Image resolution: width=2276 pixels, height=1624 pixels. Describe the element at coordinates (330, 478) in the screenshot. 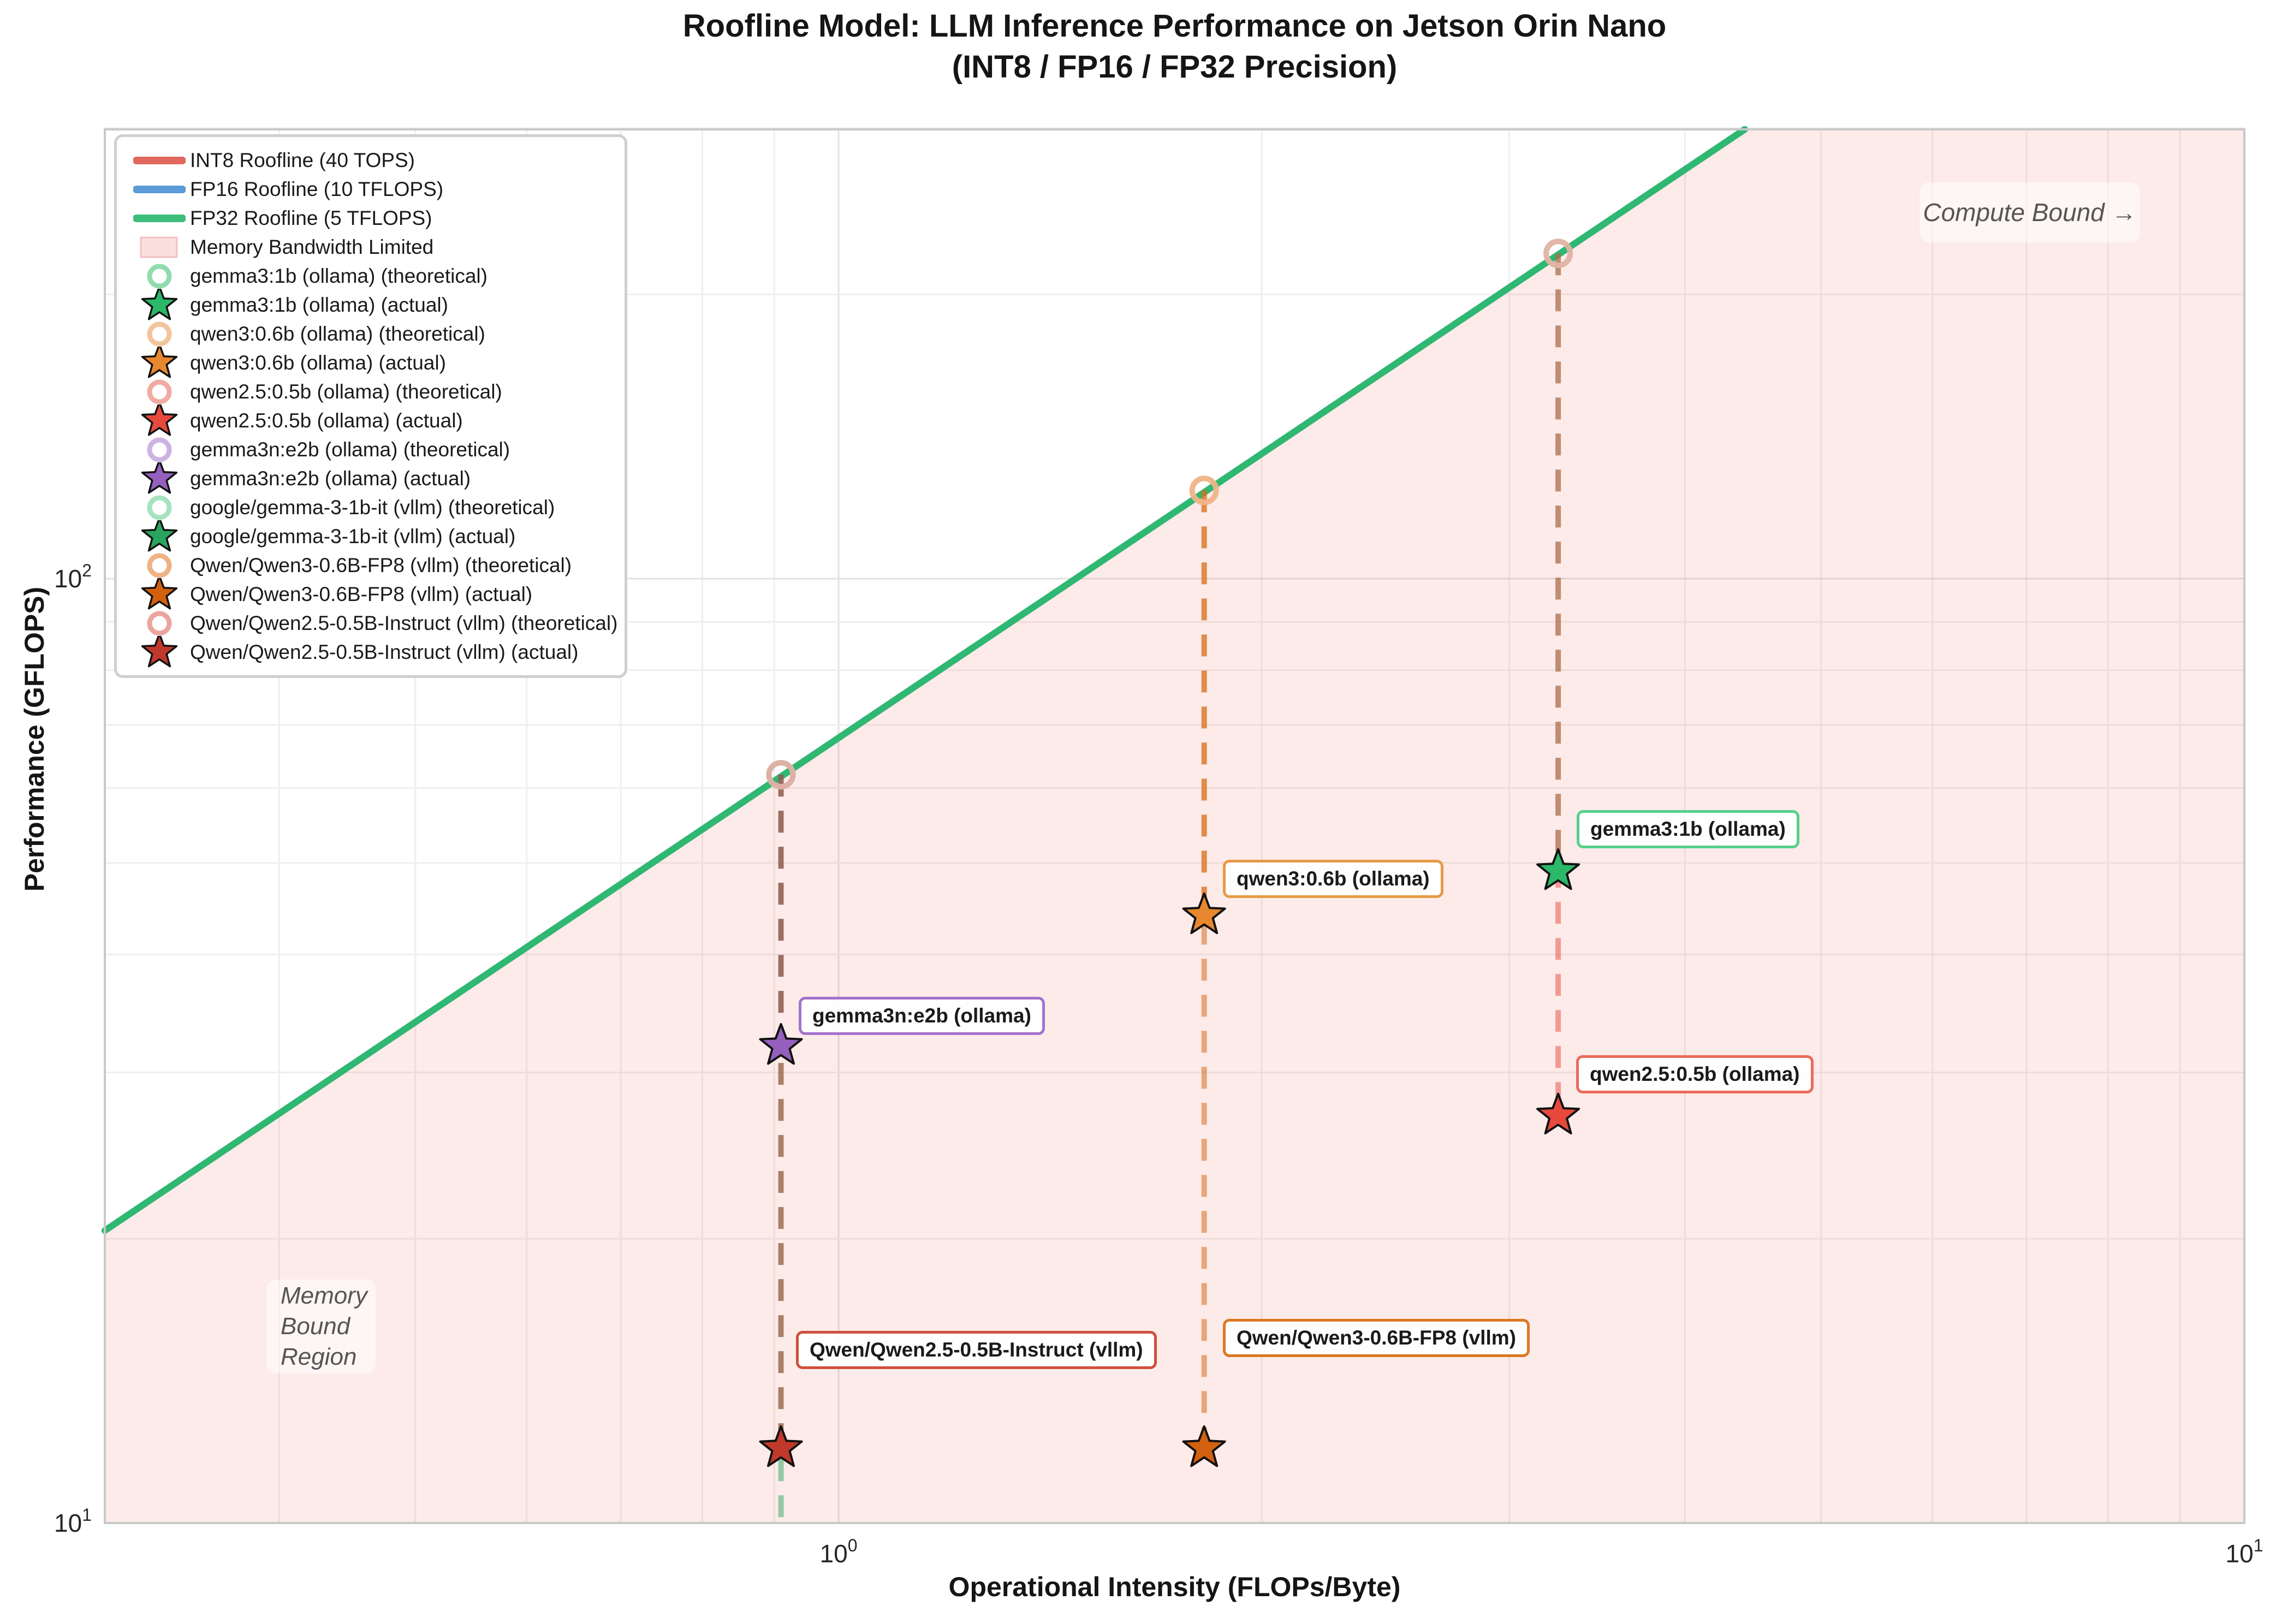

I see `legend-item-label: gemma3n:e2b (ollama) (actual)` at that location.